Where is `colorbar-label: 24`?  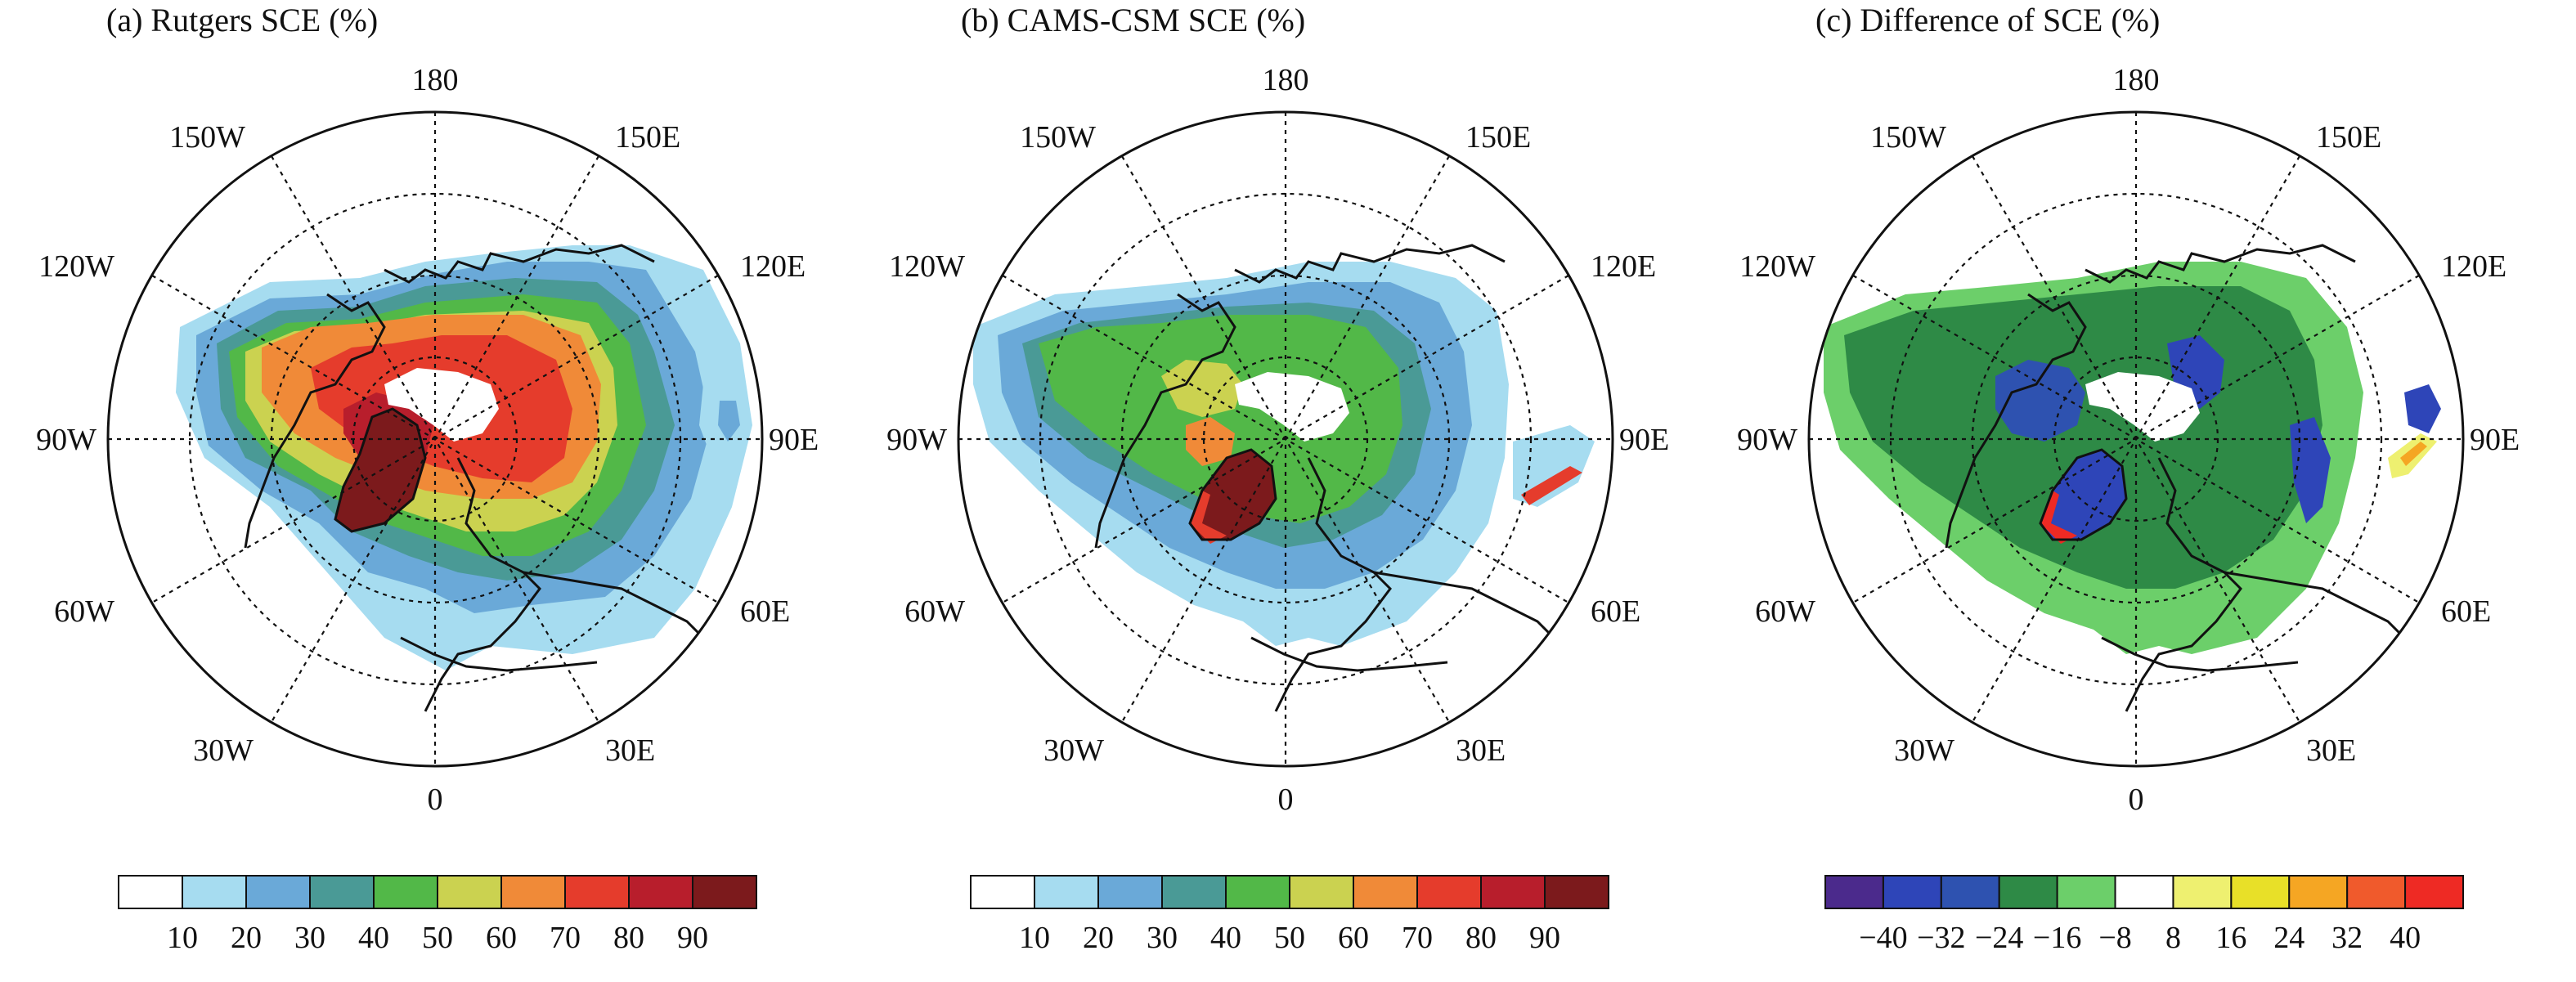 colorbar-label: 24 is located at coordinates (2288, 938).